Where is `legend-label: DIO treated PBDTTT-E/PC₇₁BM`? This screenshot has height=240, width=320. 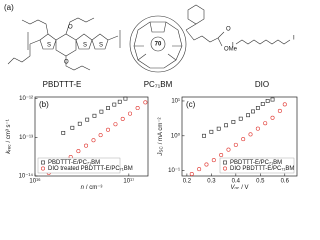 legend-label: DIO treated PBDTTT-E/PC₇₁BM is located at coordinates (90, 169).